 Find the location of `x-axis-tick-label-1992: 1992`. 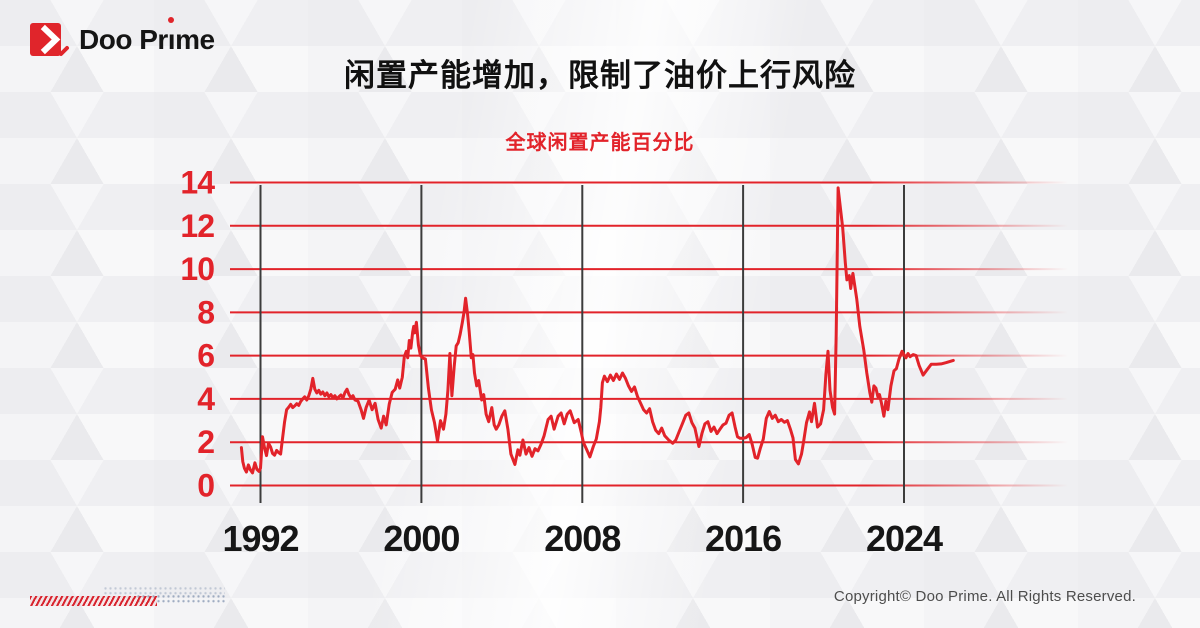

x-axis-tick-label-1992: 1992 is located at coordinates (260, 538).